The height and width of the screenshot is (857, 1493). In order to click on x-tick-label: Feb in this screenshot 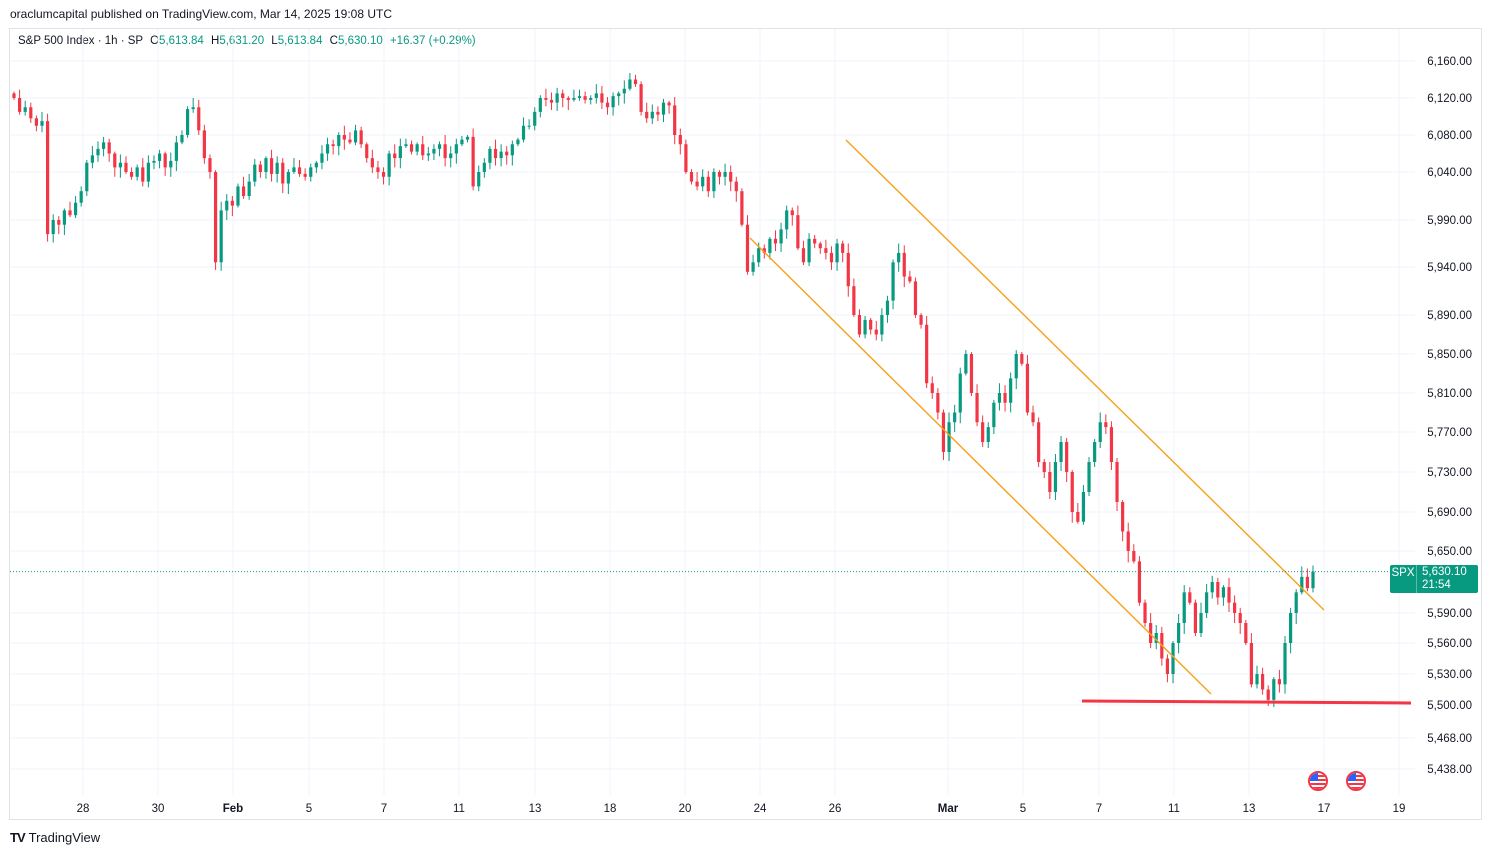, I will do `click(233, 809)`.